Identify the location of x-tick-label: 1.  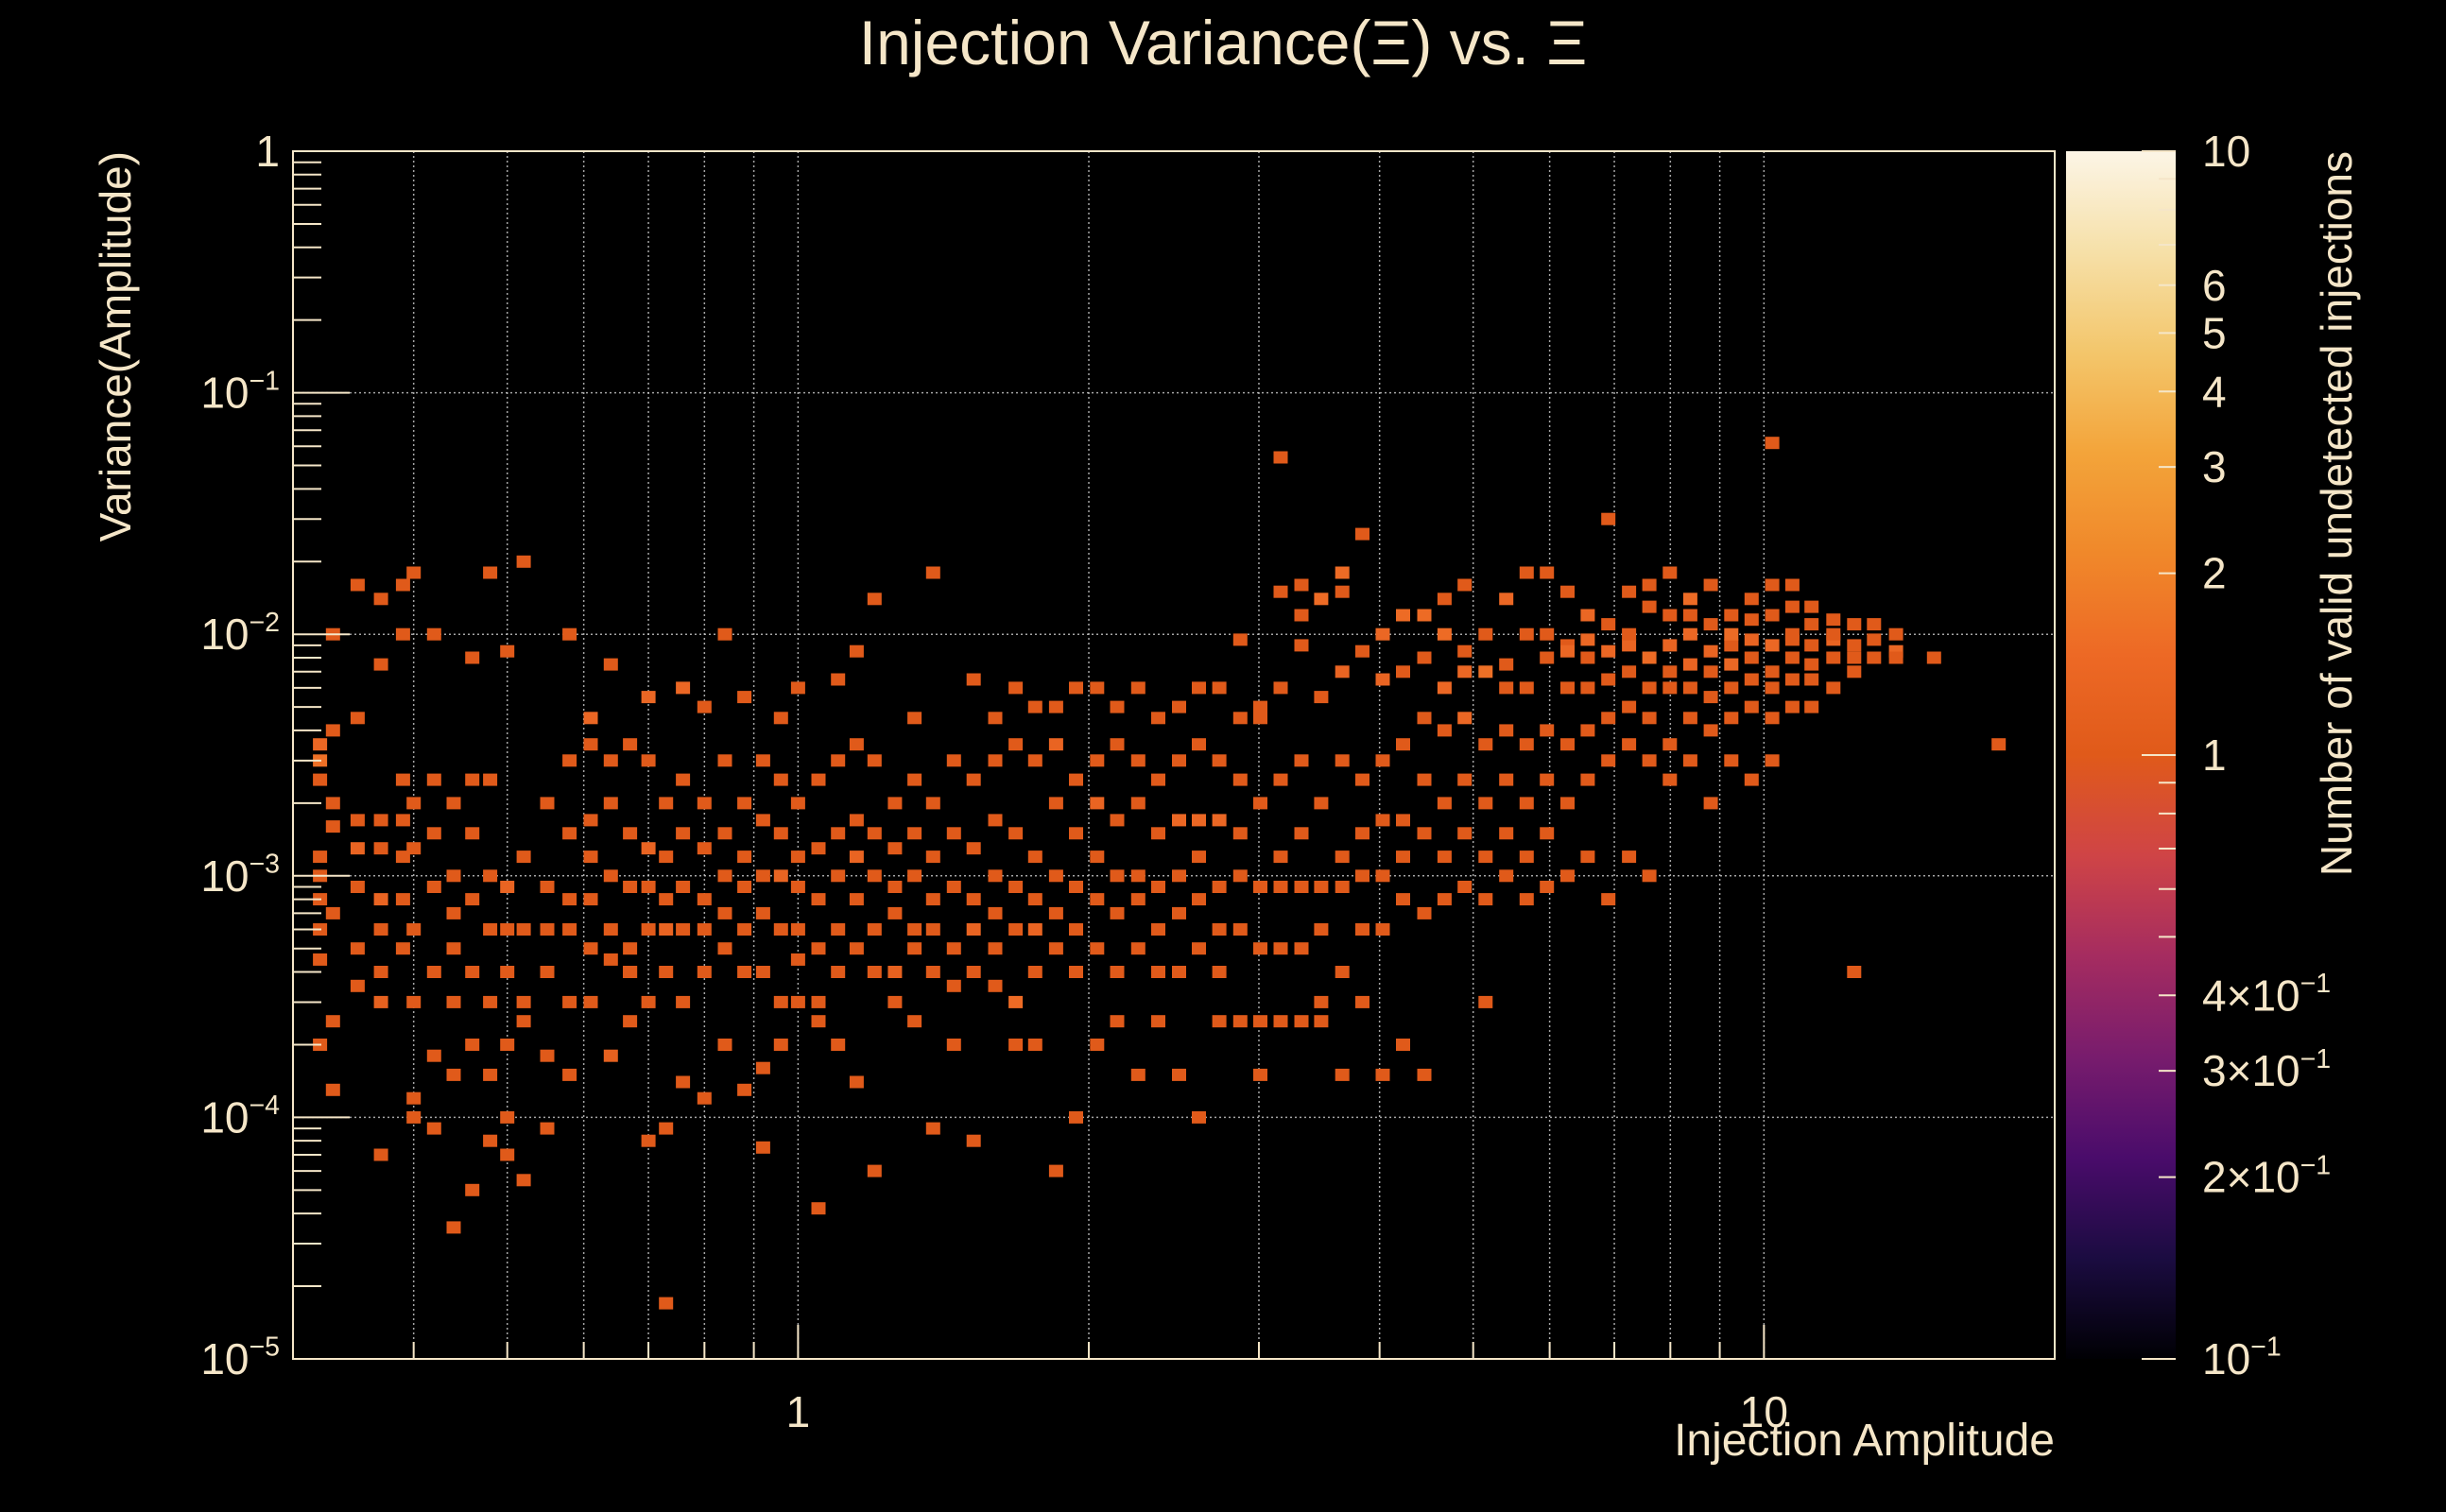
(798, 1411).